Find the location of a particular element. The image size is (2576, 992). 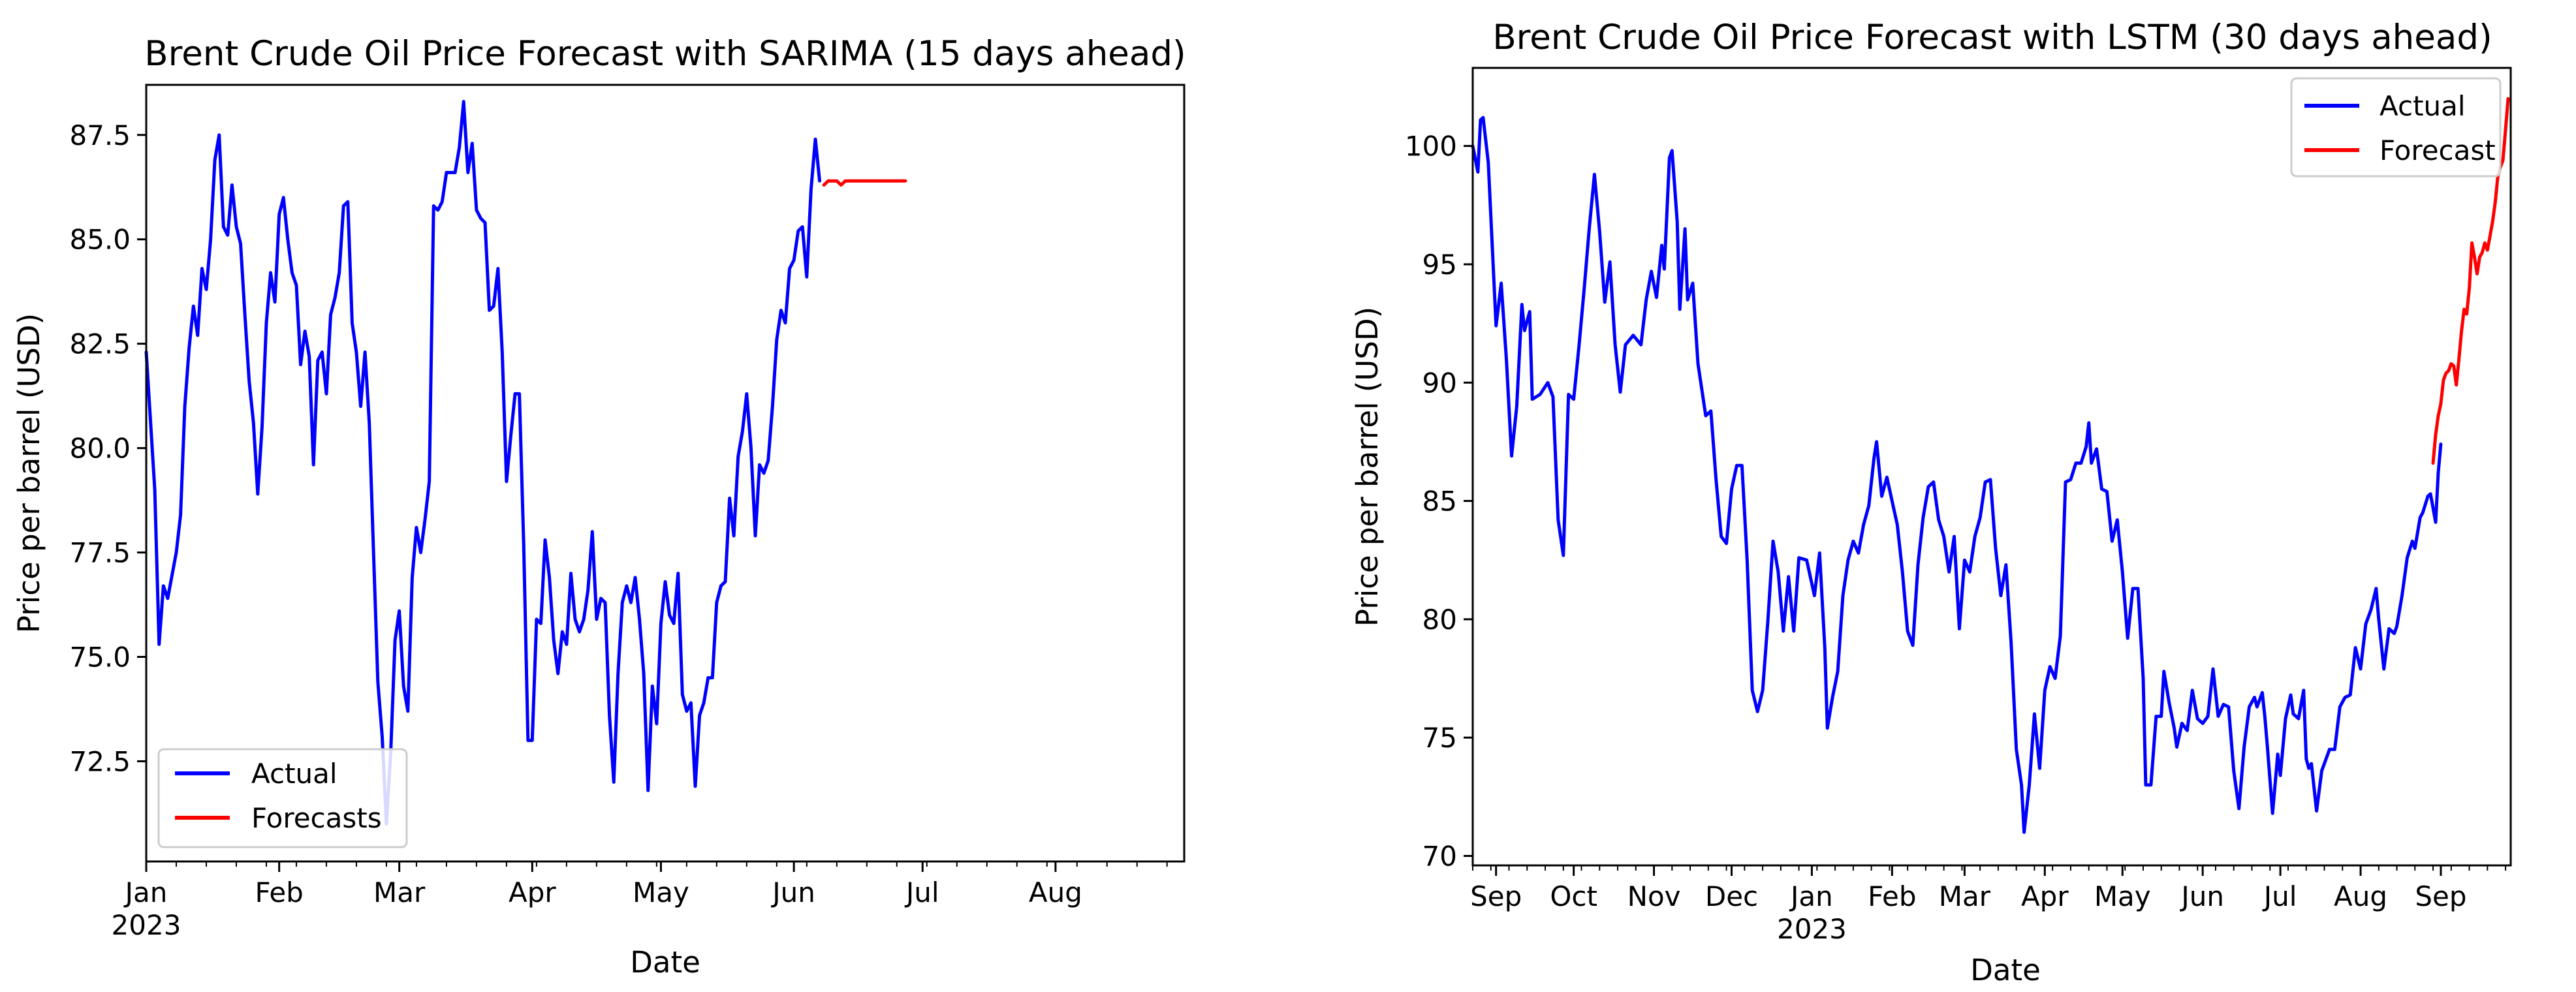

y-tick-label: 90 is located at coordinates (1439, 383).